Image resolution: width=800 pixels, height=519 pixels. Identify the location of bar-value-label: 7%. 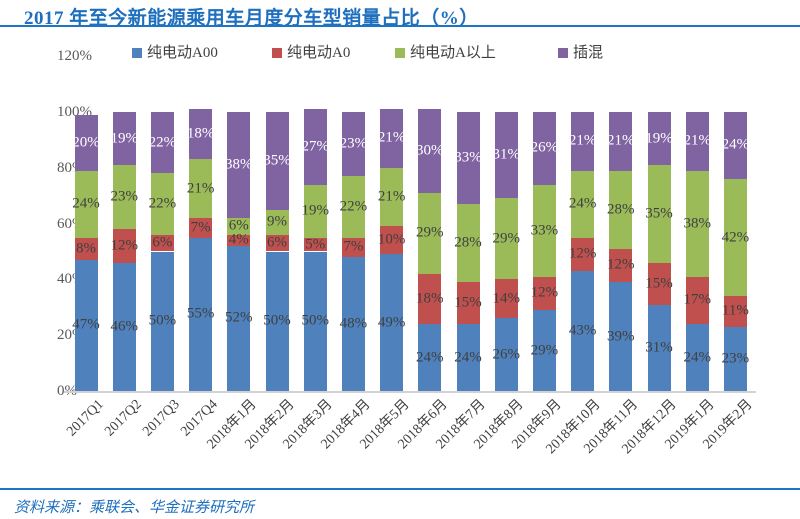
(200, 227).